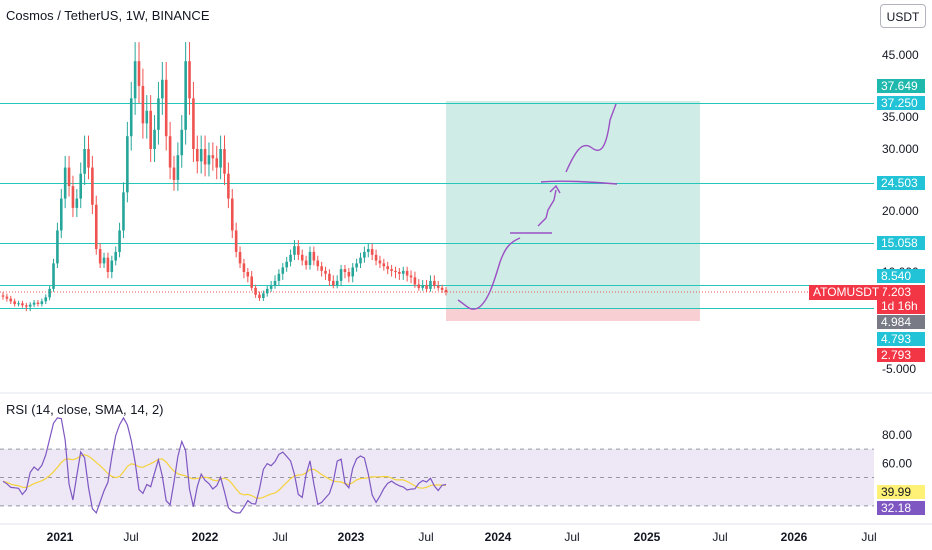  I want to click on last-price-tag: 7.203, so click(901, 292).